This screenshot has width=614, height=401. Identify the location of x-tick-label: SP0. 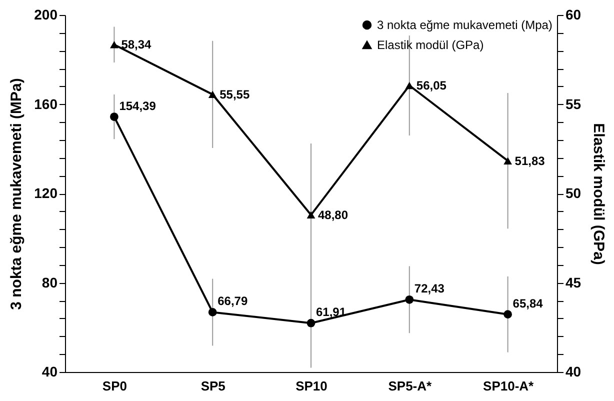
(114, 386).